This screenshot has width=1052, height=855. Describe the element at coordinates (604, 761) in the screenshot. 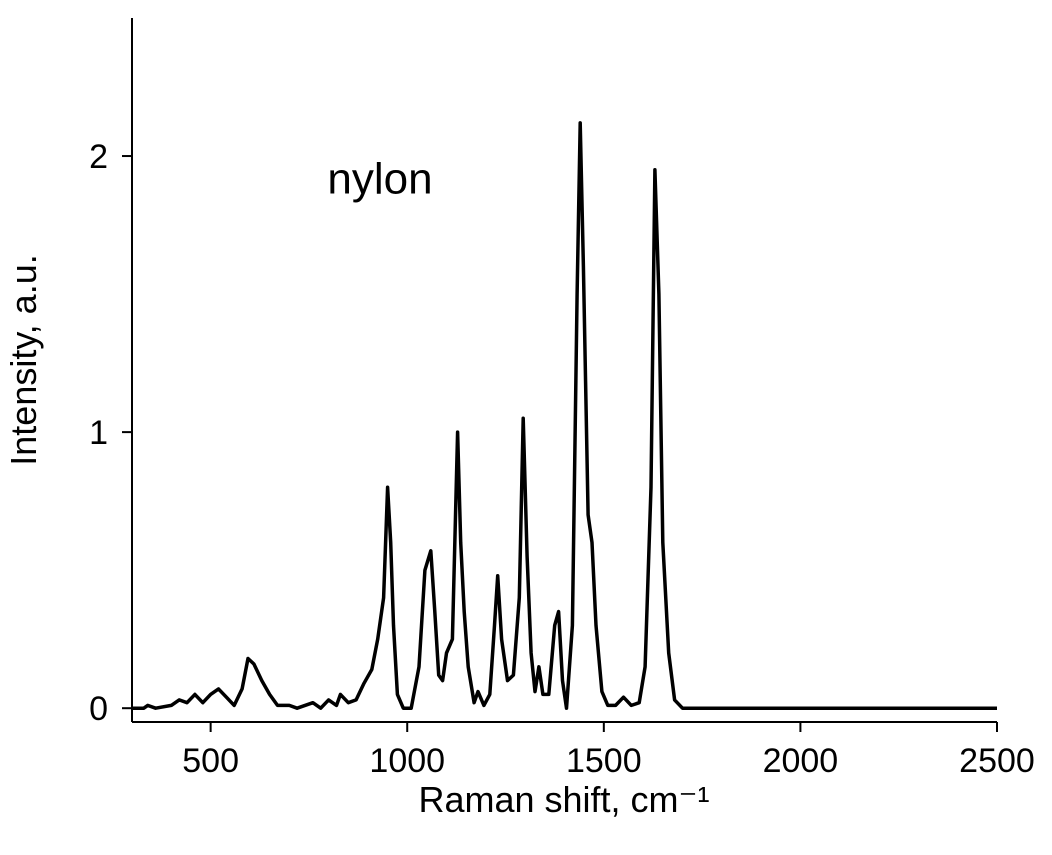

I see `x-tick-label: 1500` at that location.